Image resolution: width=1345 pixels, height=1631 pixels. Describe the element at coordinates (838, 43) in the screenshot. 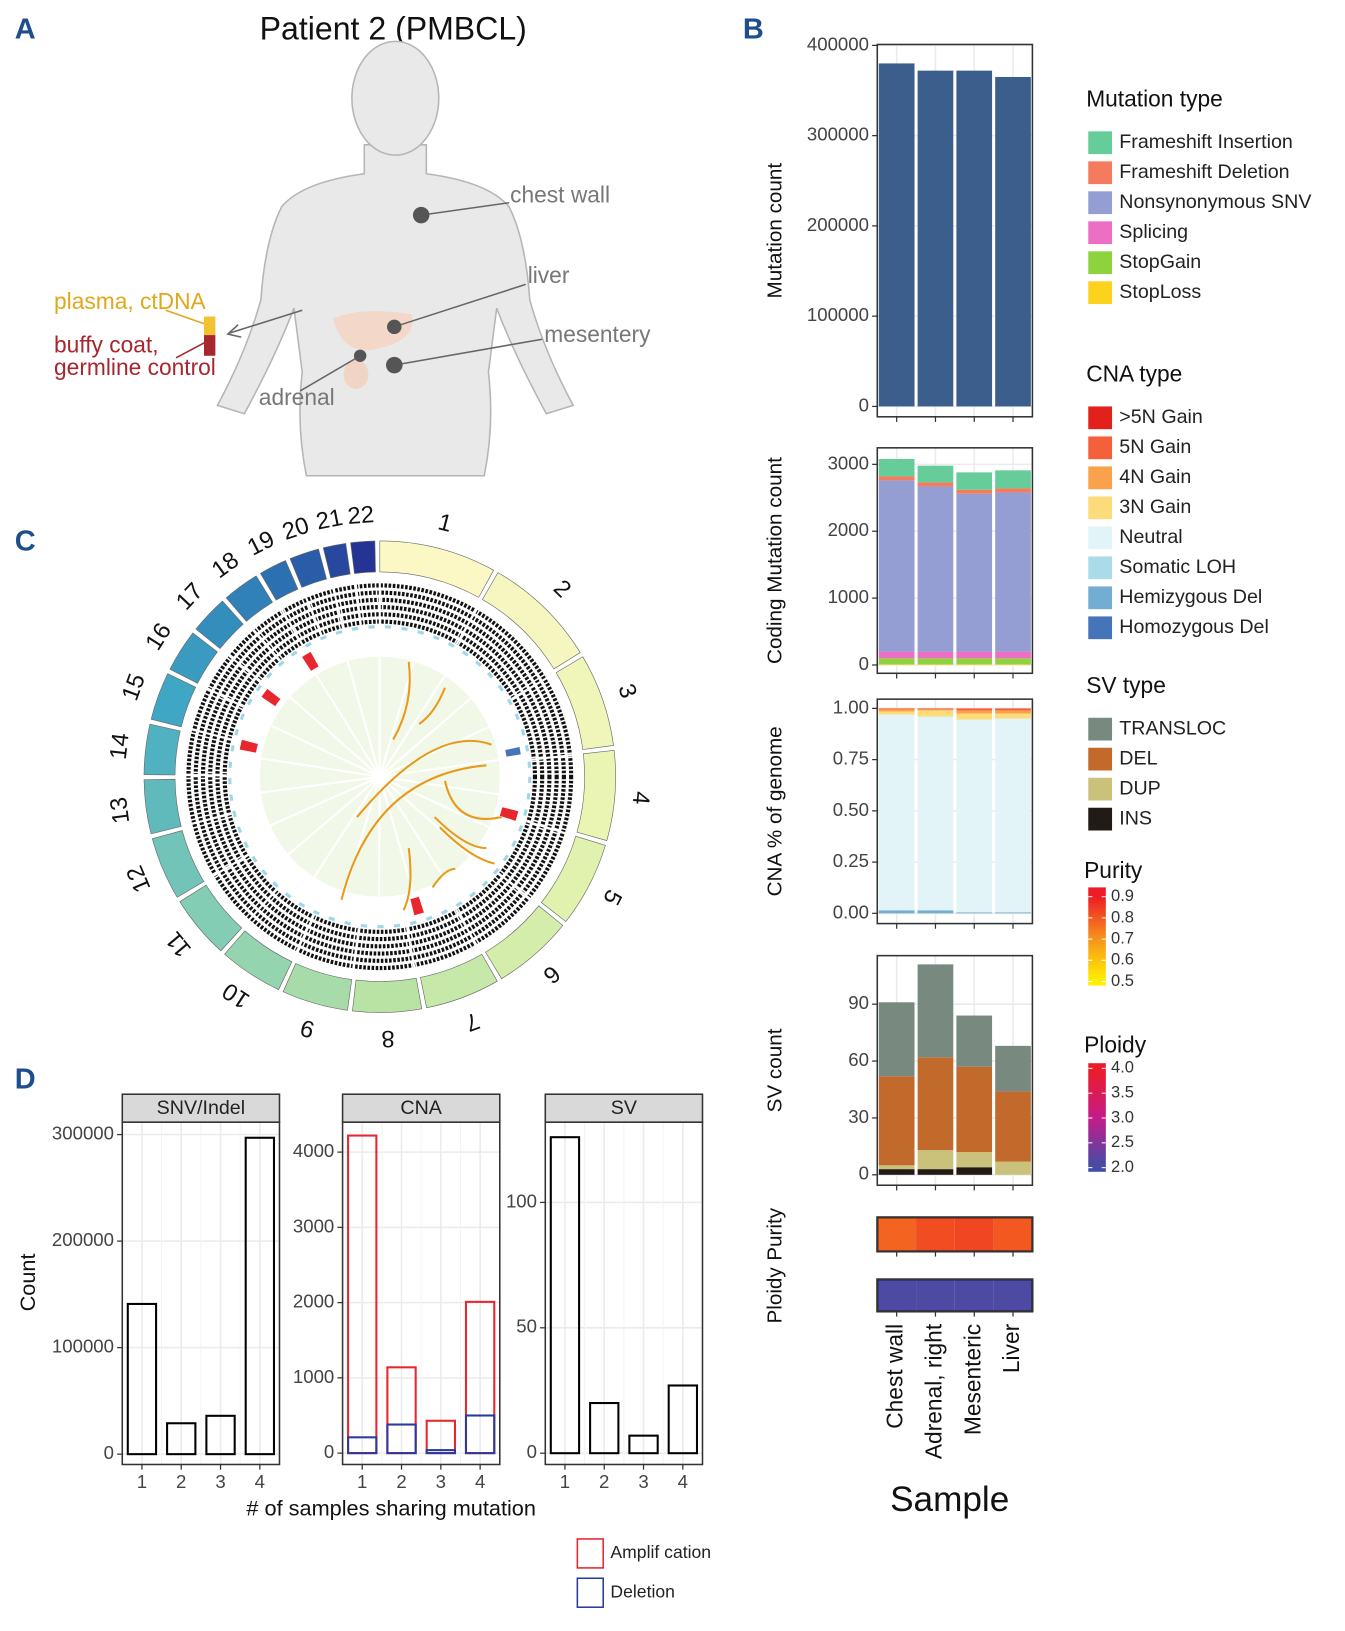

I see `y-tick-label: 400000` at that location.